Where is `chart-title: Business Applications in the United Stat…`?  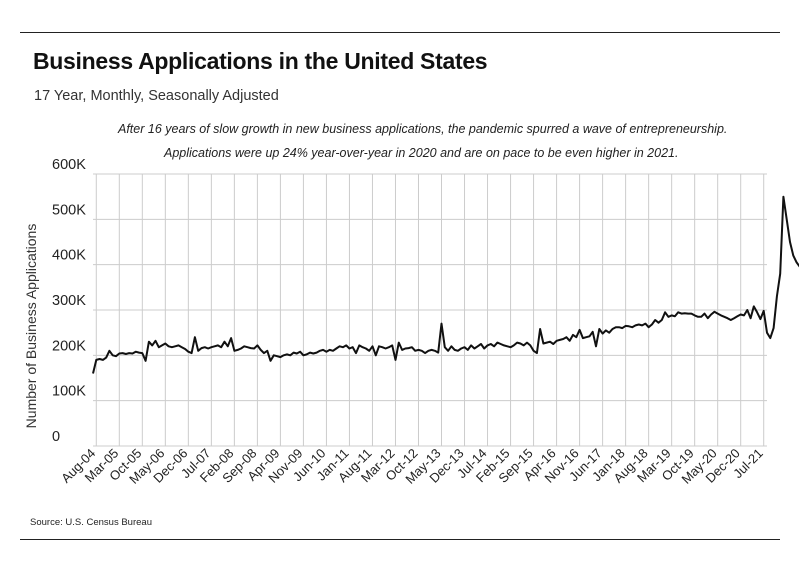 chart-title: Business Applications in the United Stat… is located at coordinates (260, 61).